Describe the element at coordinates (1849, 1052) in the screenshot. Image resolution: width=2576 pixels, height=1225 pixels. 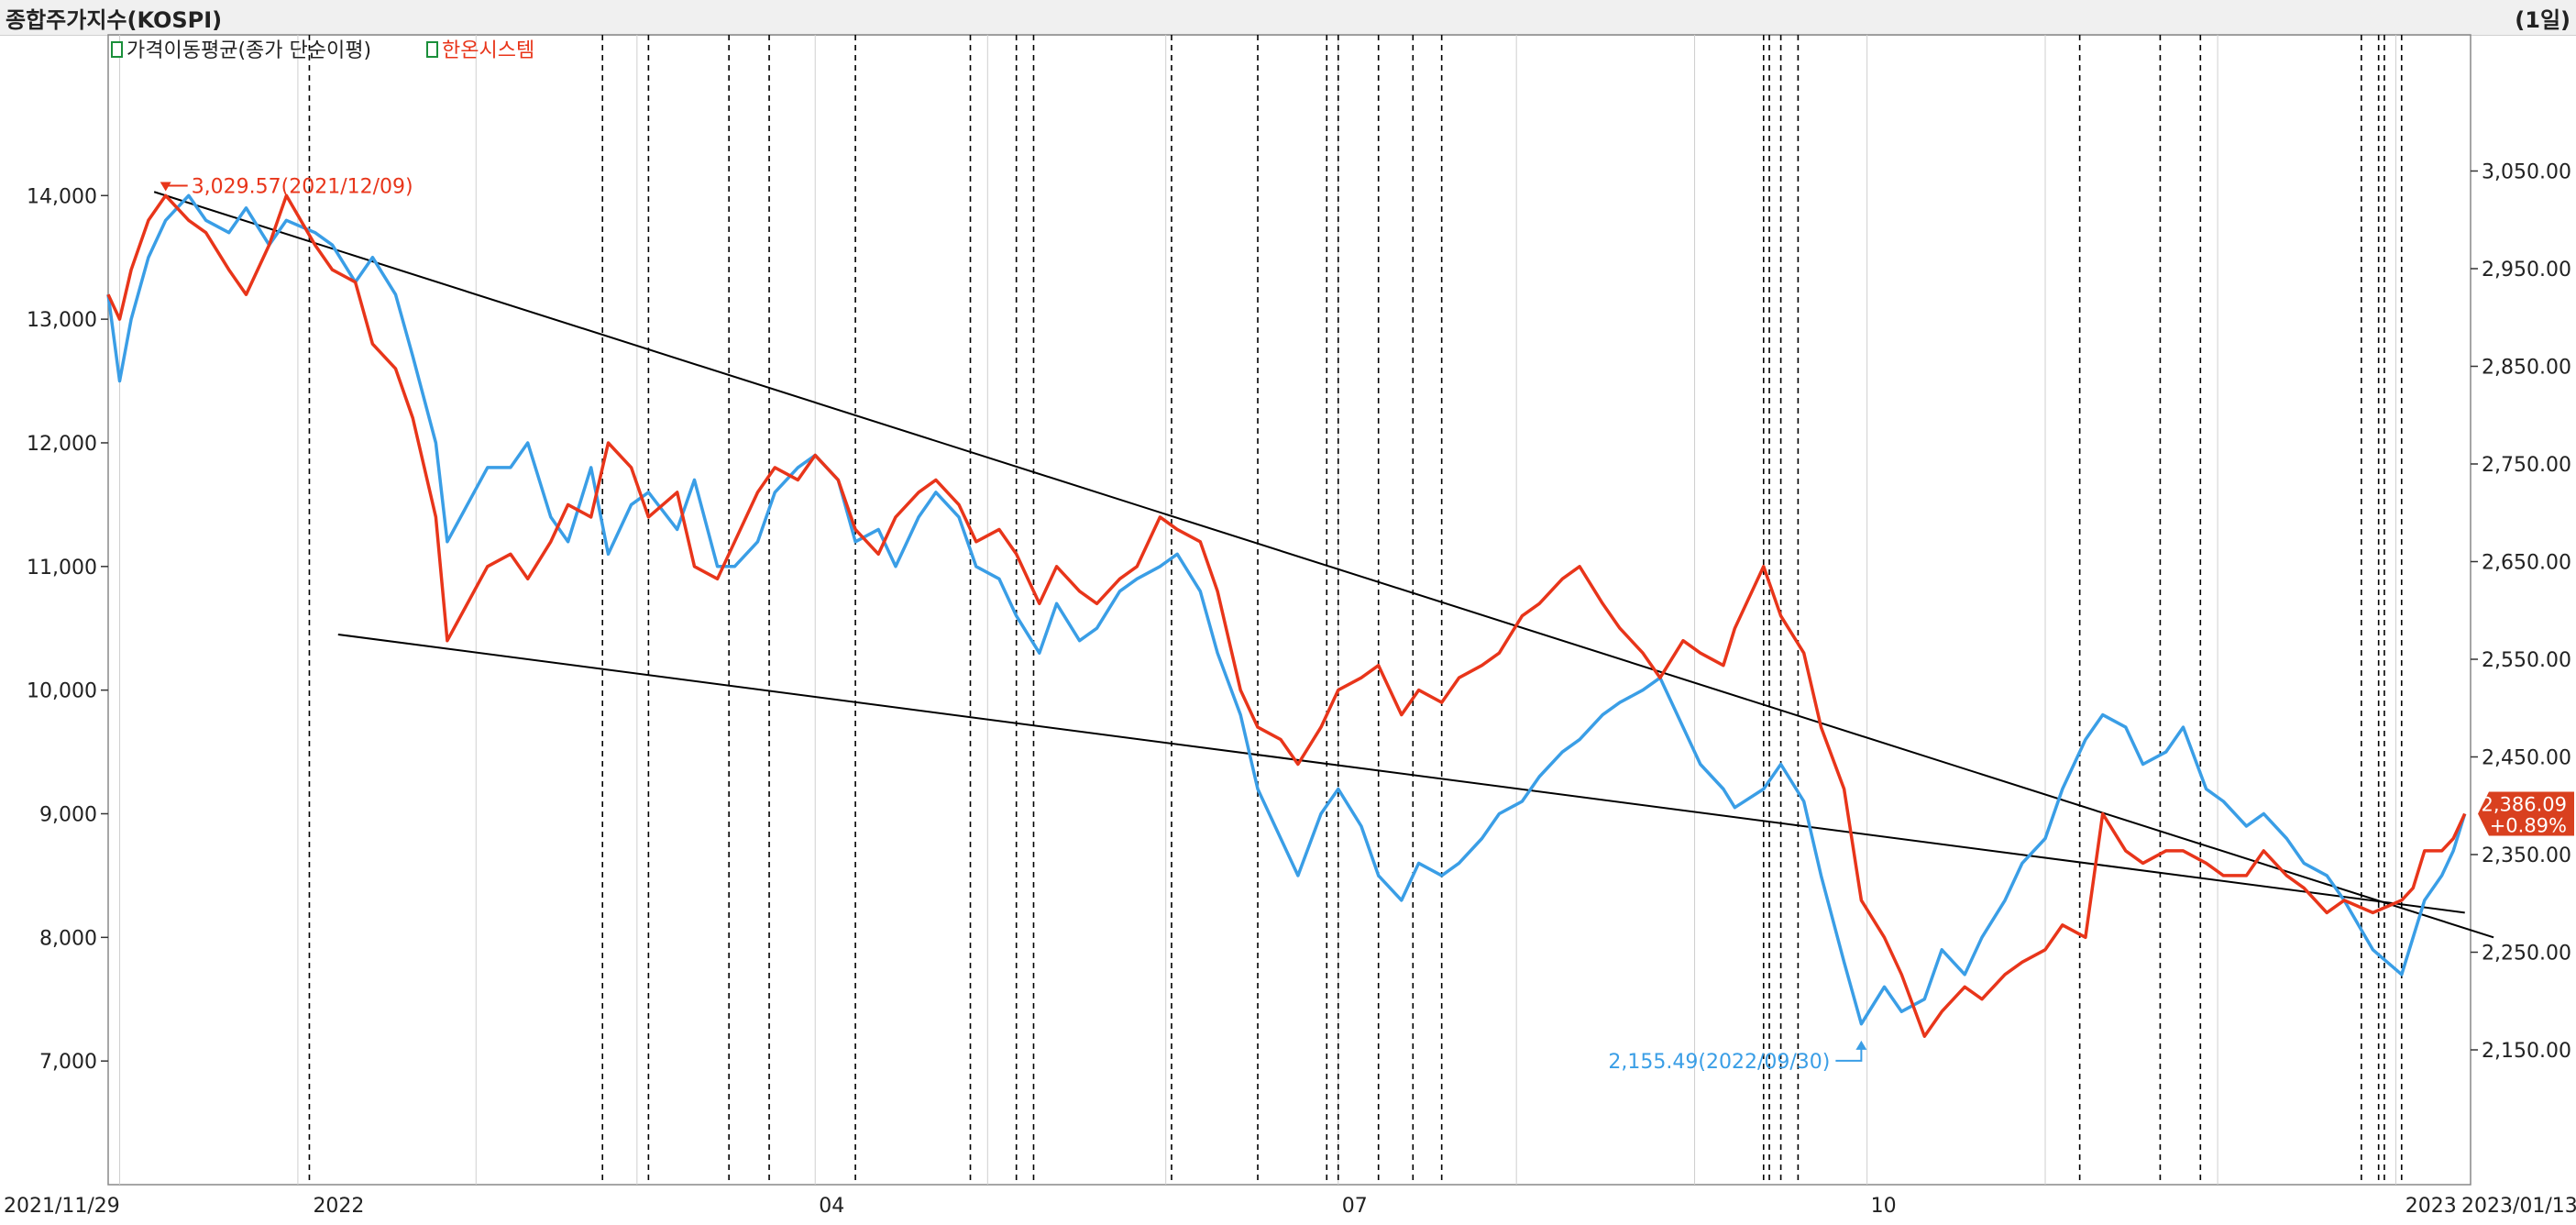
I see `trough-leader` at that location.